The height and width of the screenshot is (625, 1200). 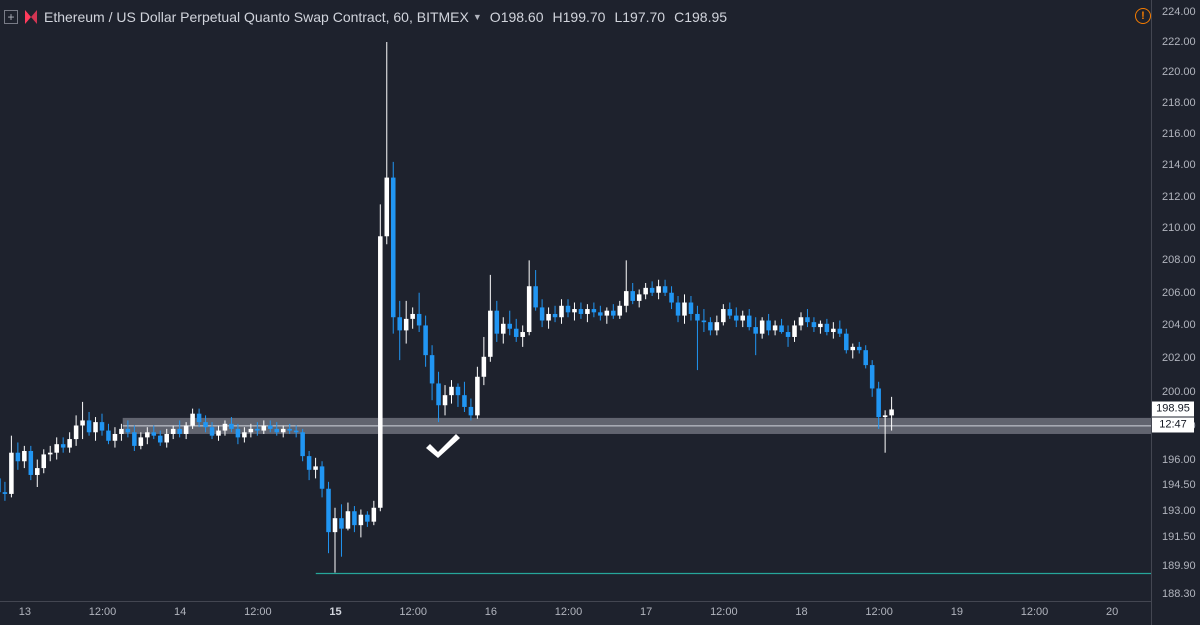 What do you see at coordinates (1179, 391) in the screenshot?
I see `price-tick-label: 200.00` at bounding box center [1179, 391].